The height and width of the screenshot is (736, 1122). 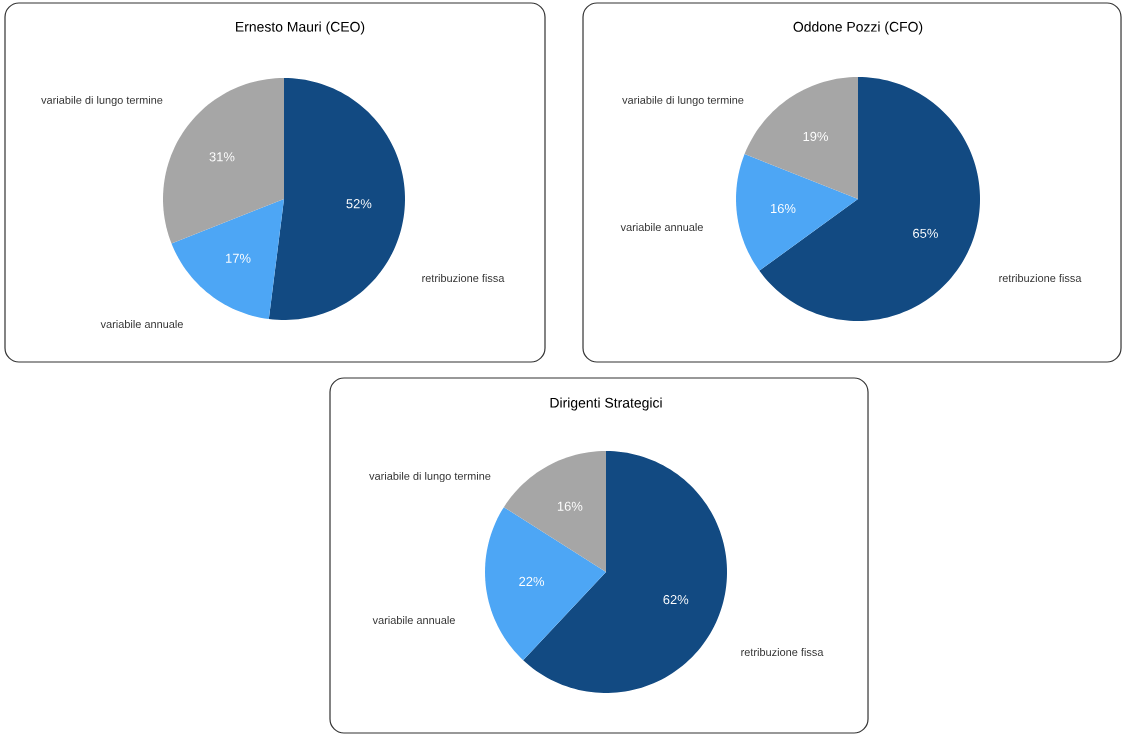 I want to click on data-label: 31%, so click(x=222, y=157).